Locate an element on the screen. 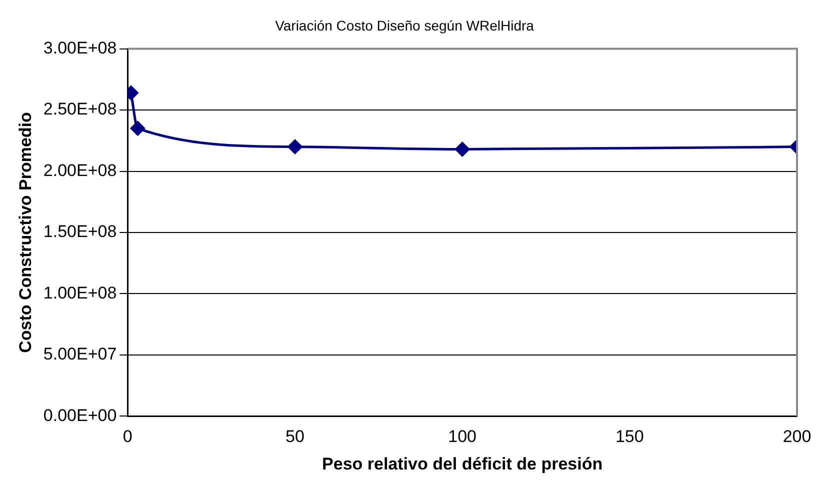  y-tick-label: 2.00E+08 is located at coordinates (80, 170).